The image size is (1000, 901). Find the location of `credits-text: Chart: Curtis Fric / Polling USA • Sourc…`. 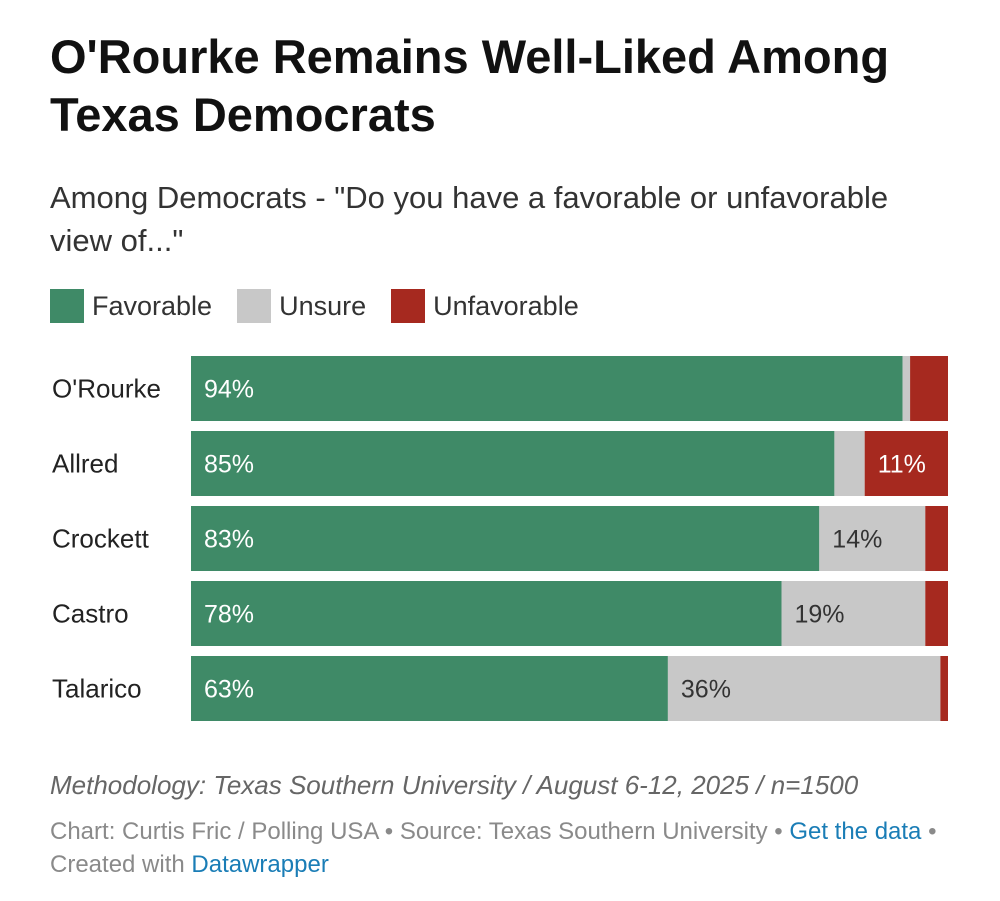

credits-text: Chart: Curtis Fric / Polling USA • Sourc… is located at coordinates (420, 831).